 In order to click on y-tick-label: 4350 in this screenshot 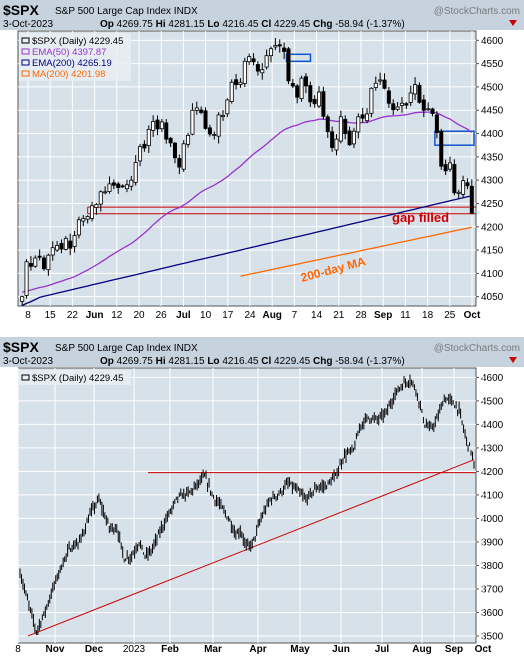, I will do `click(492, 157)`.